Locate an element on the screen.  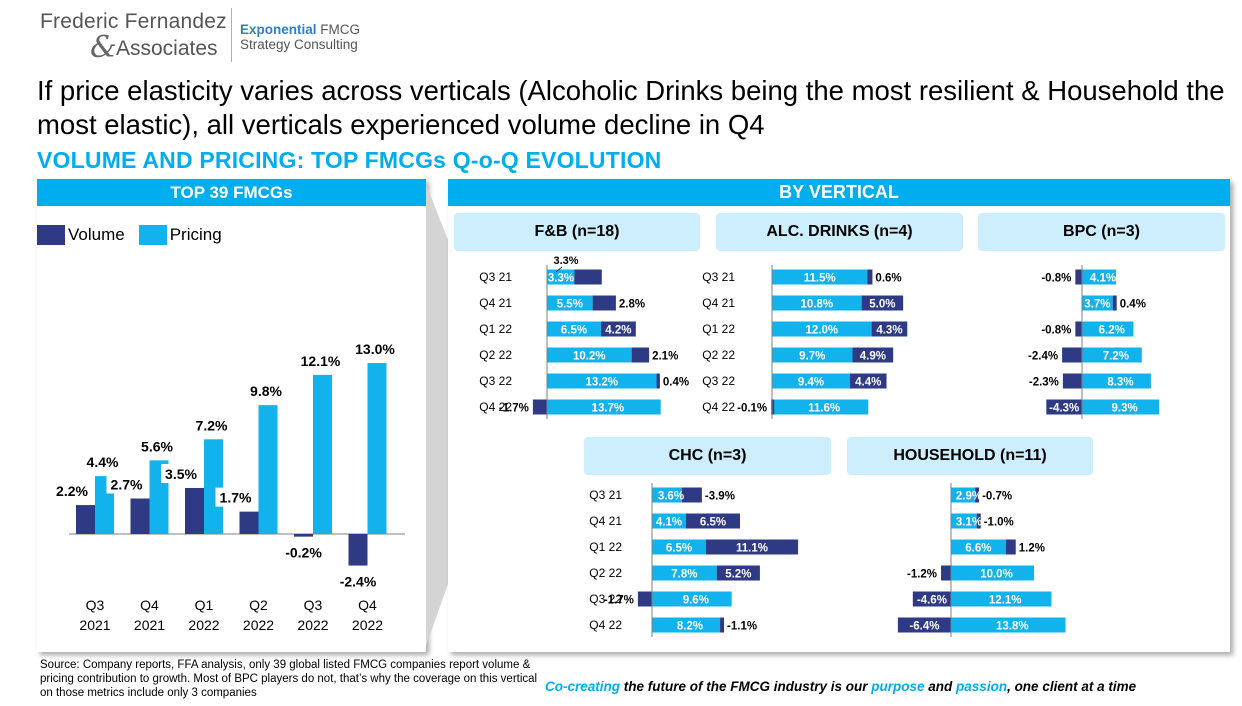
volume-data-label: 4.3% is located at coordinates (889, 331).